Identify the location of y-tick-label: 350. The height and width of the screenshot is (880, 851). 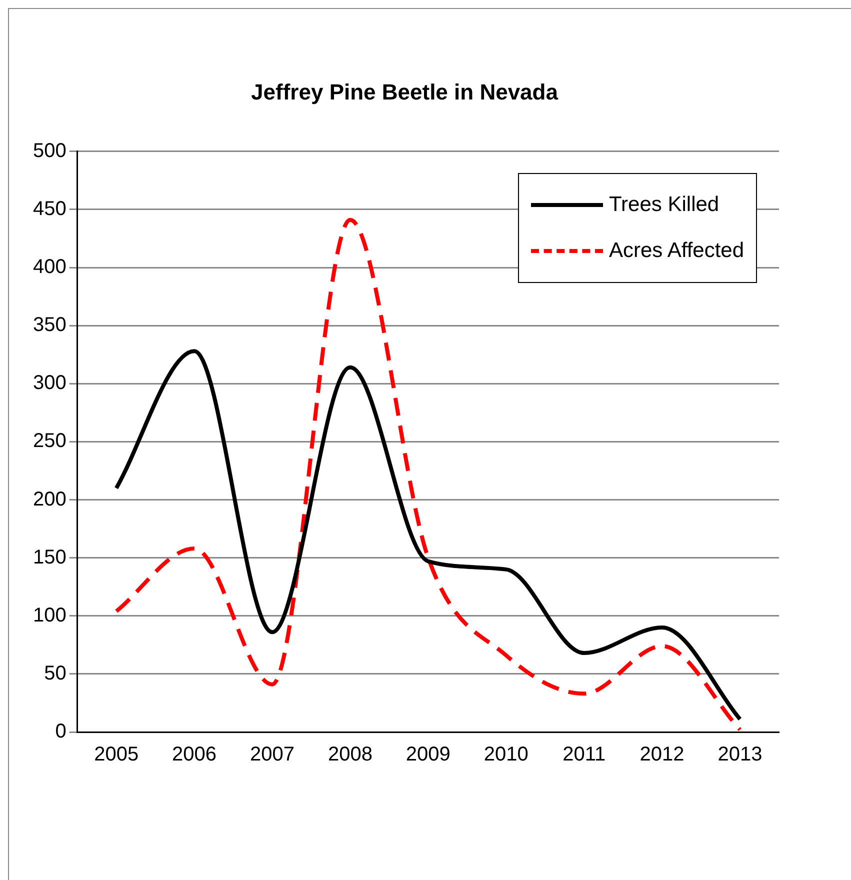
(49, 325).